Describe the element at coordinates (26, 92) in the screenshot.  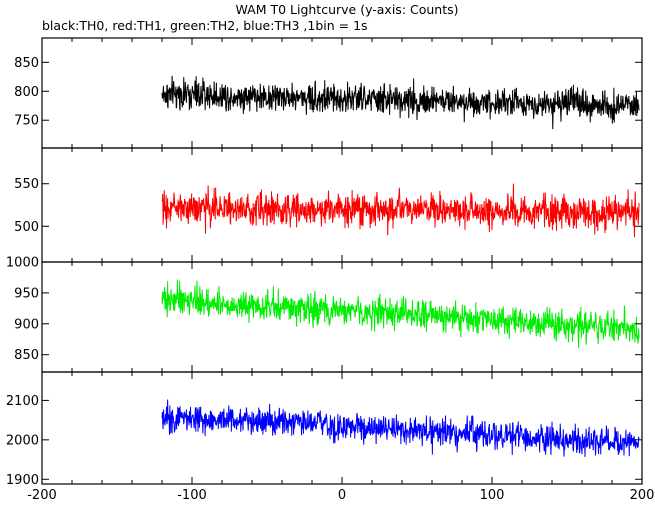
I see `y-tick-label: 800` at that location.